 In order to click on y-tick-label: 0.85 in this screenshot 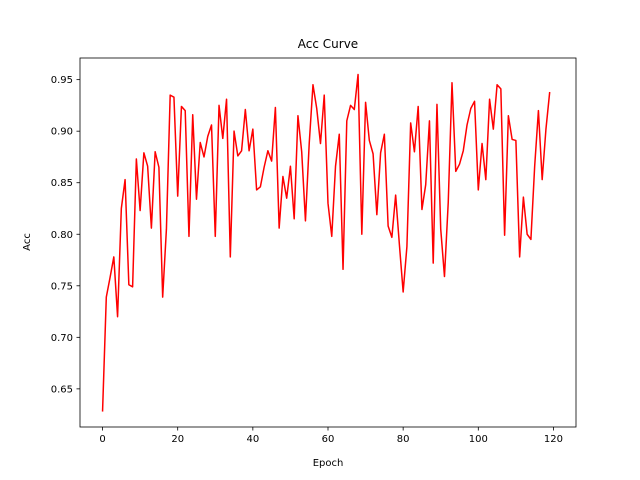, I will do `click(62, 183)`.